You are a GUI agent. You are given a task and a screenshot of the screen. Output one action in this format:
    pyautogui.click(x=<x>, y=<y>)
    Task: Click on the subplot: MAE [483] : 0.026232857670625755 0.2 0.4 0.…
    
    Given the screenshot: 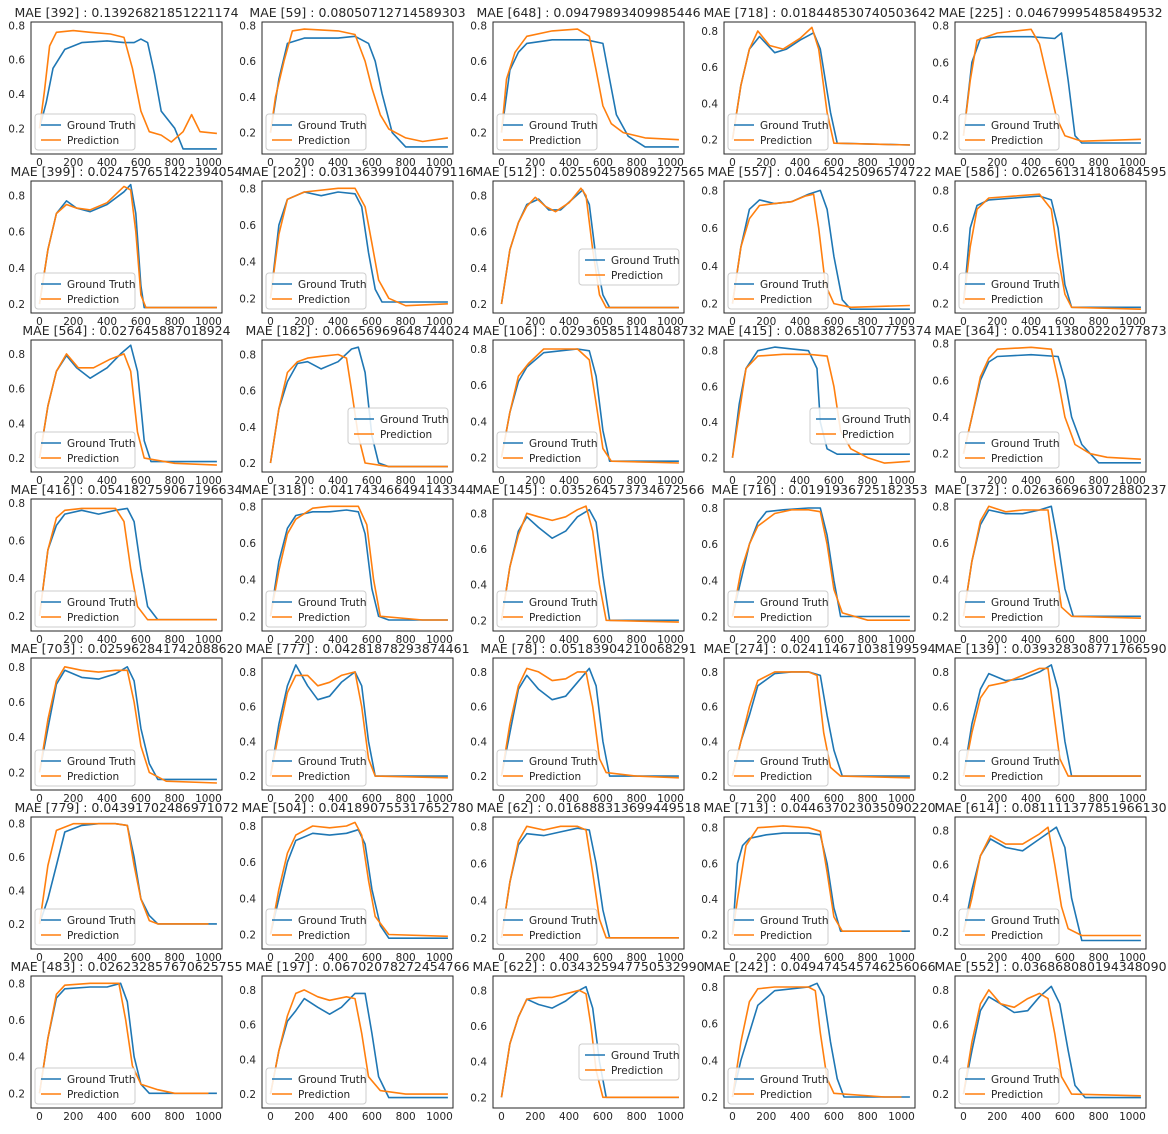 What is the action you would take?
    pyautogui.click(x=125, y=1041)
    